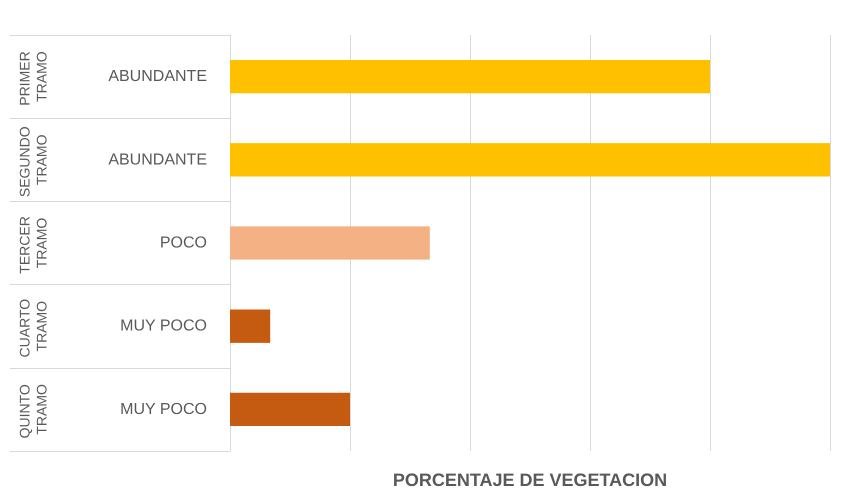  What do you see at coordinates (183, 243) in the screenshot?
I see `text: POCO` at bounding box center [183, 243].